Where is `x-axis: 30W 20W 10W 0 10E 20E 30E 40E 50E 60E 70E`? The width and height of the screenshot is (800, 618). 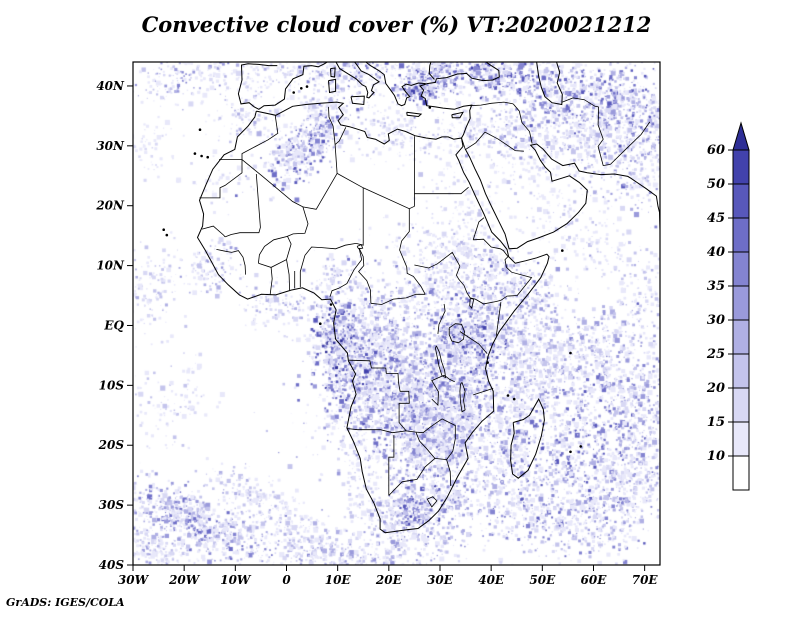 x-axis: 30W 20W 10W 0 10E 20E 30E 40E 50E 60E 70E is located at coordinates (388, 576).